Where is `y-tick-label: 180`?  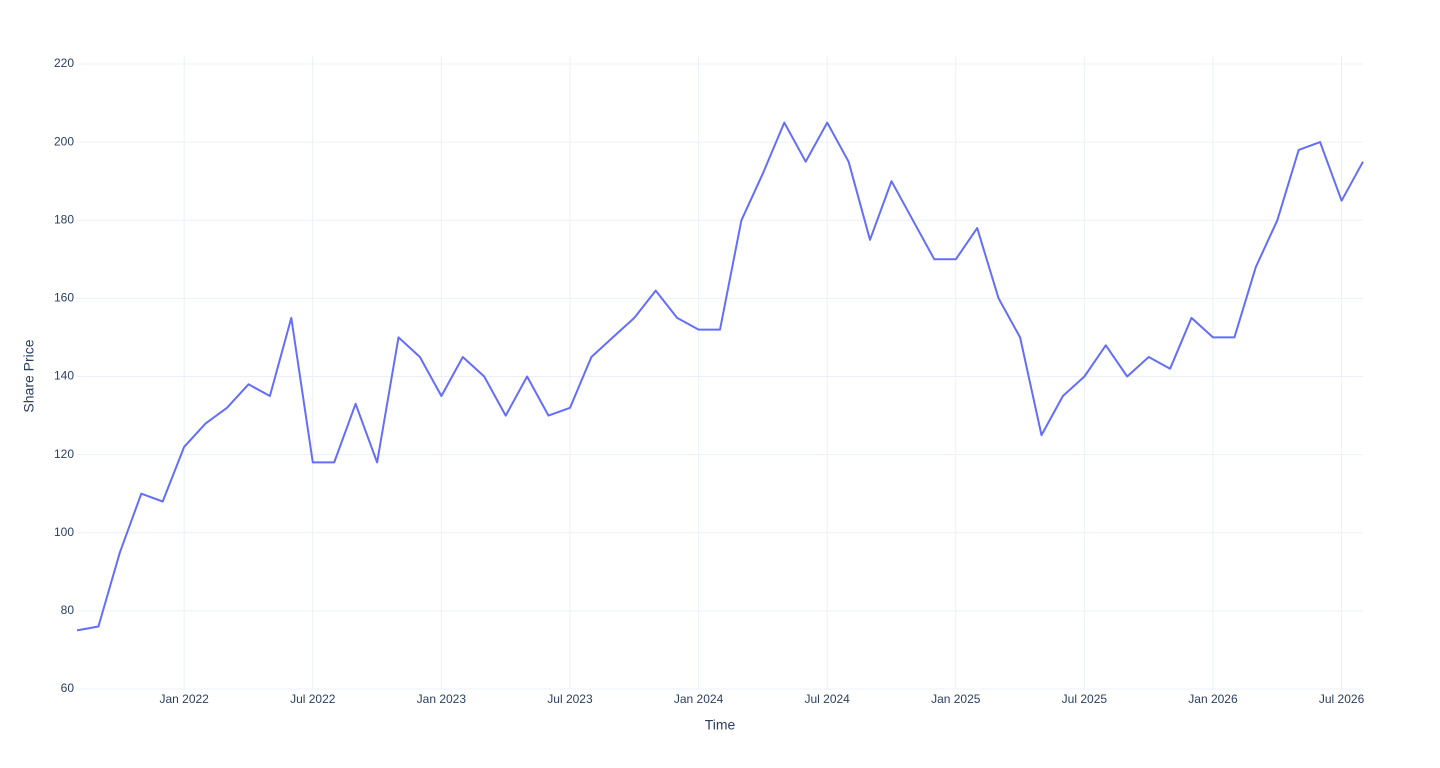
y-tick-label: 180 is located at coordinates (64, 219).